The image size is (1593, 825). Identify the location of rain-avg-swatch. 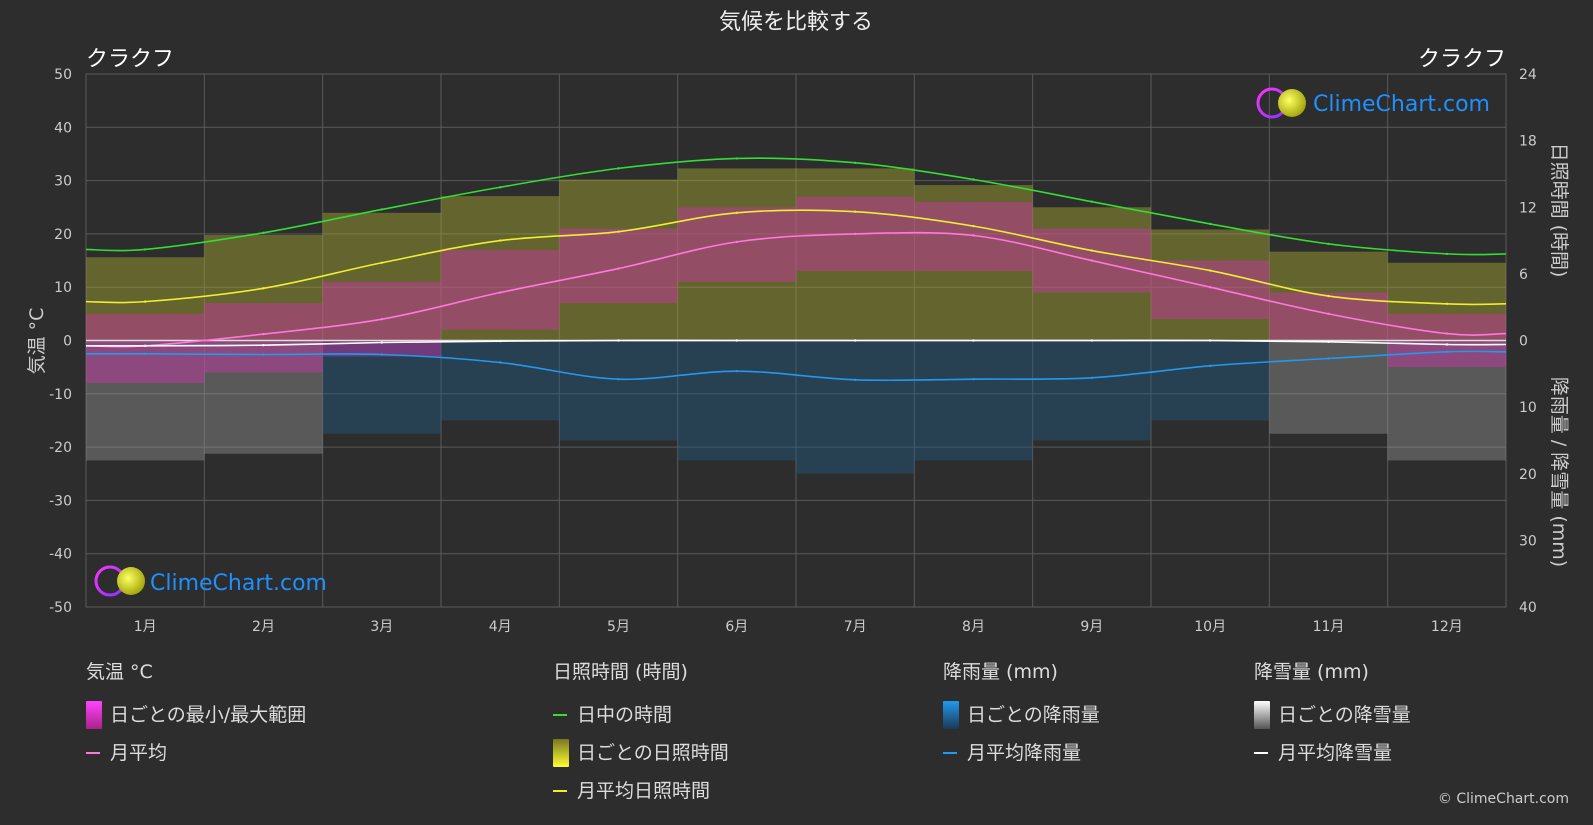
(950, 753).